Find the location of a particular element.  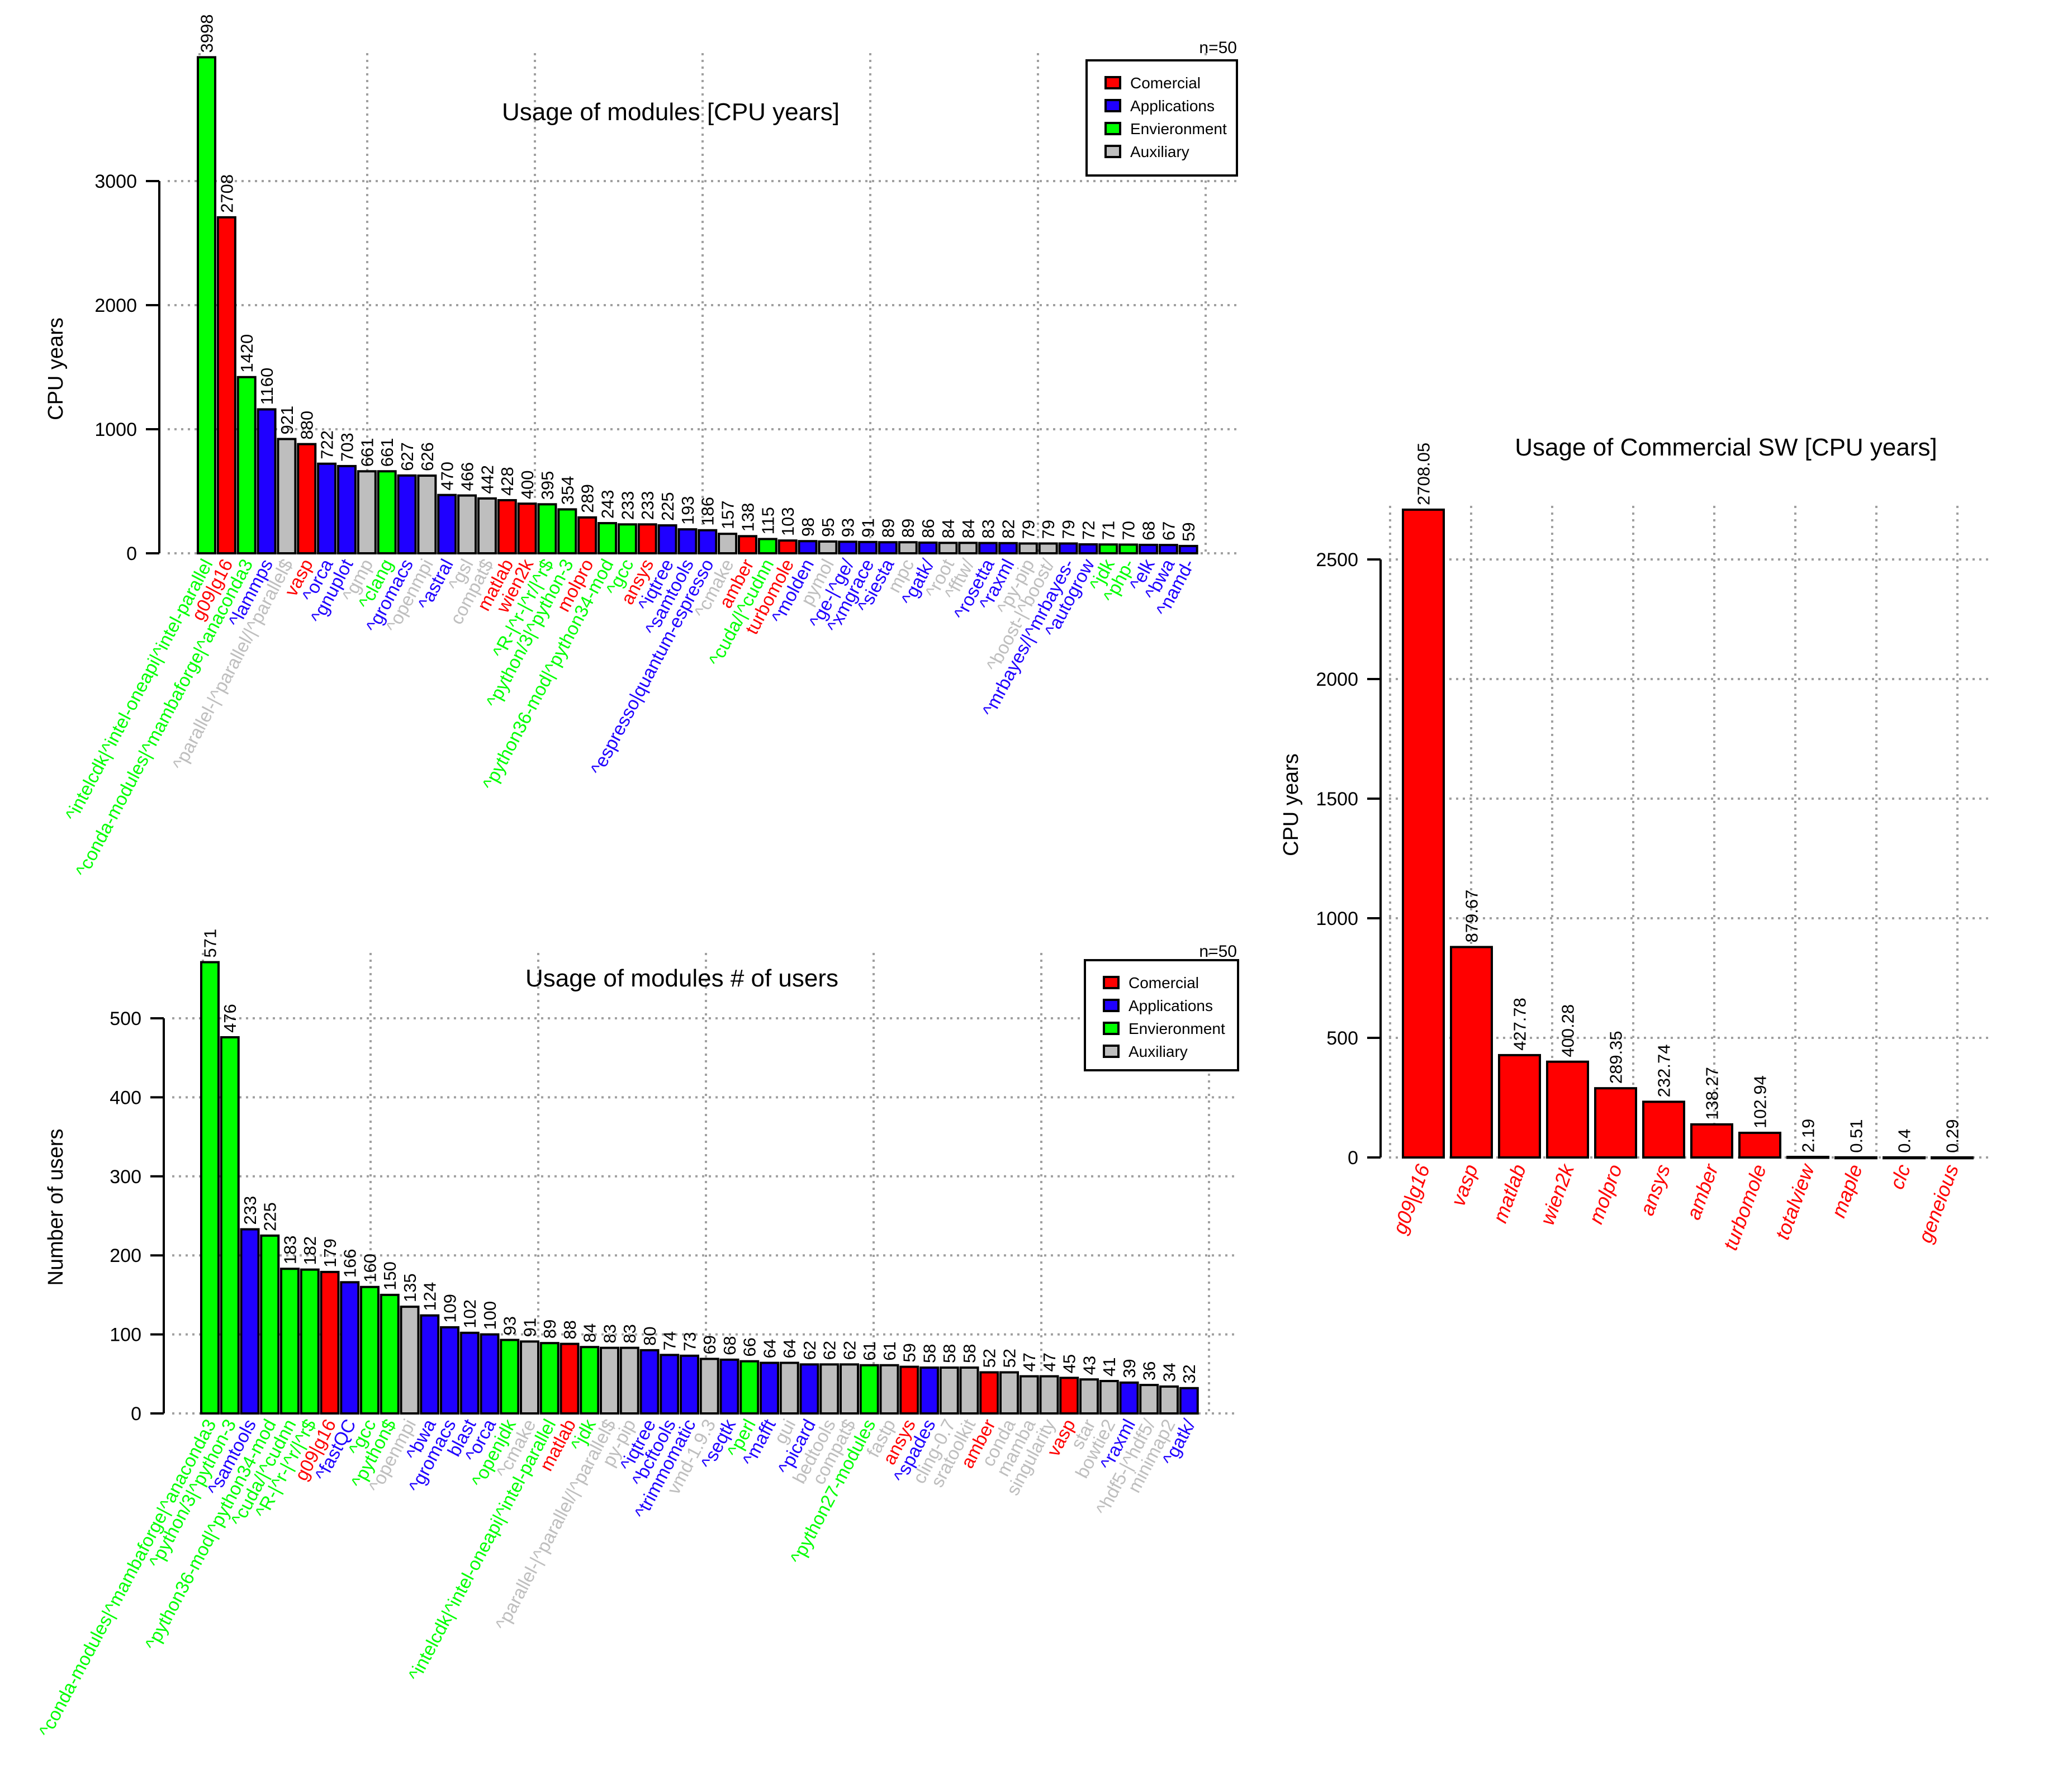

bar-value-label: 1160 is located at coordinates (267, 386).